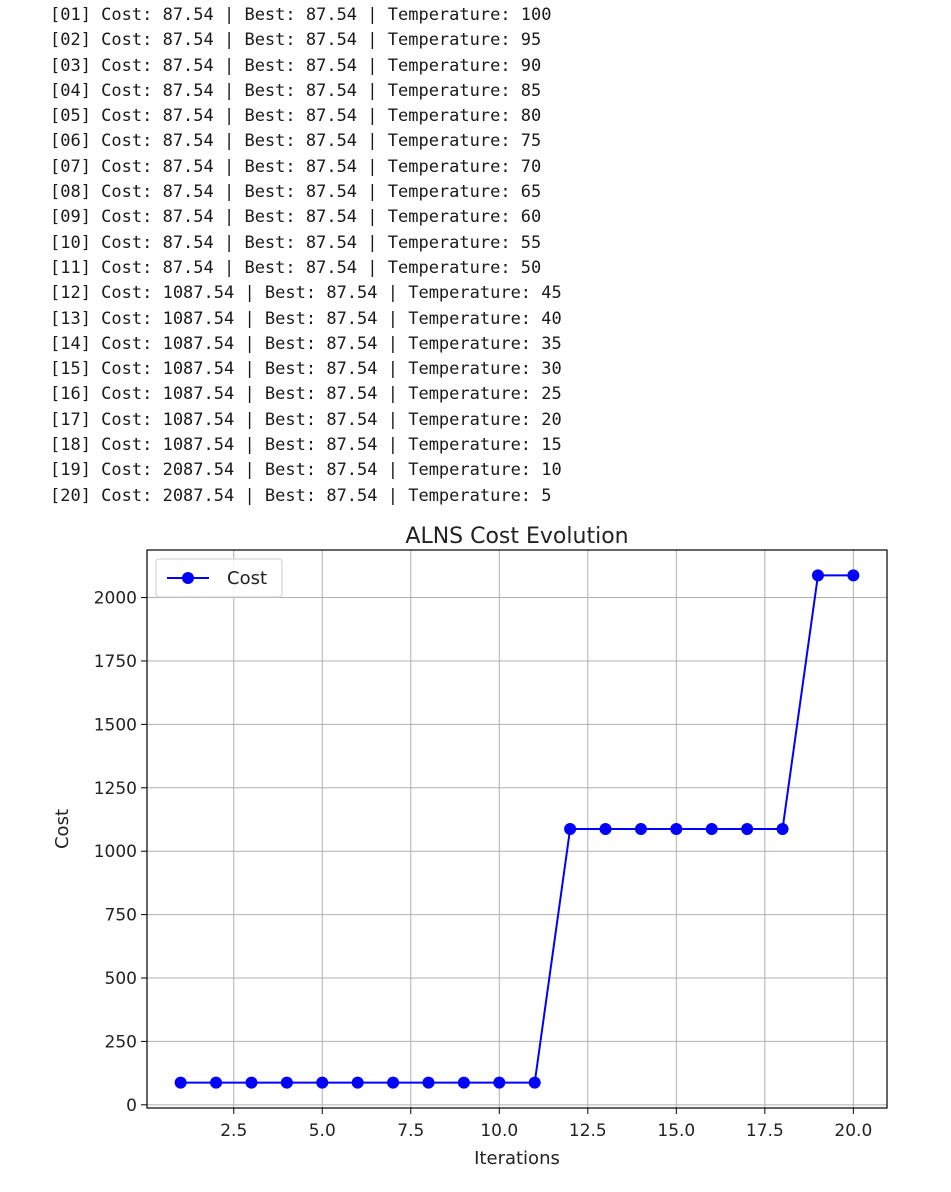 Image resolution: width=951 pixels, height=1192 pixels. Describe the element at coordinates (516, 536) in the screenshot. I see `chart-title: ALNS Cost Evolution` at that location.